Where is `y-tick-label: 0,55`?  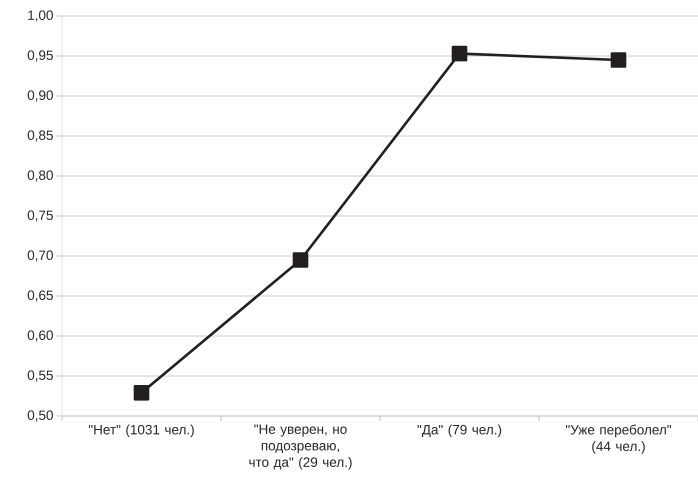
y-tick-label: 0,55 is located at coordinates (40, 376).